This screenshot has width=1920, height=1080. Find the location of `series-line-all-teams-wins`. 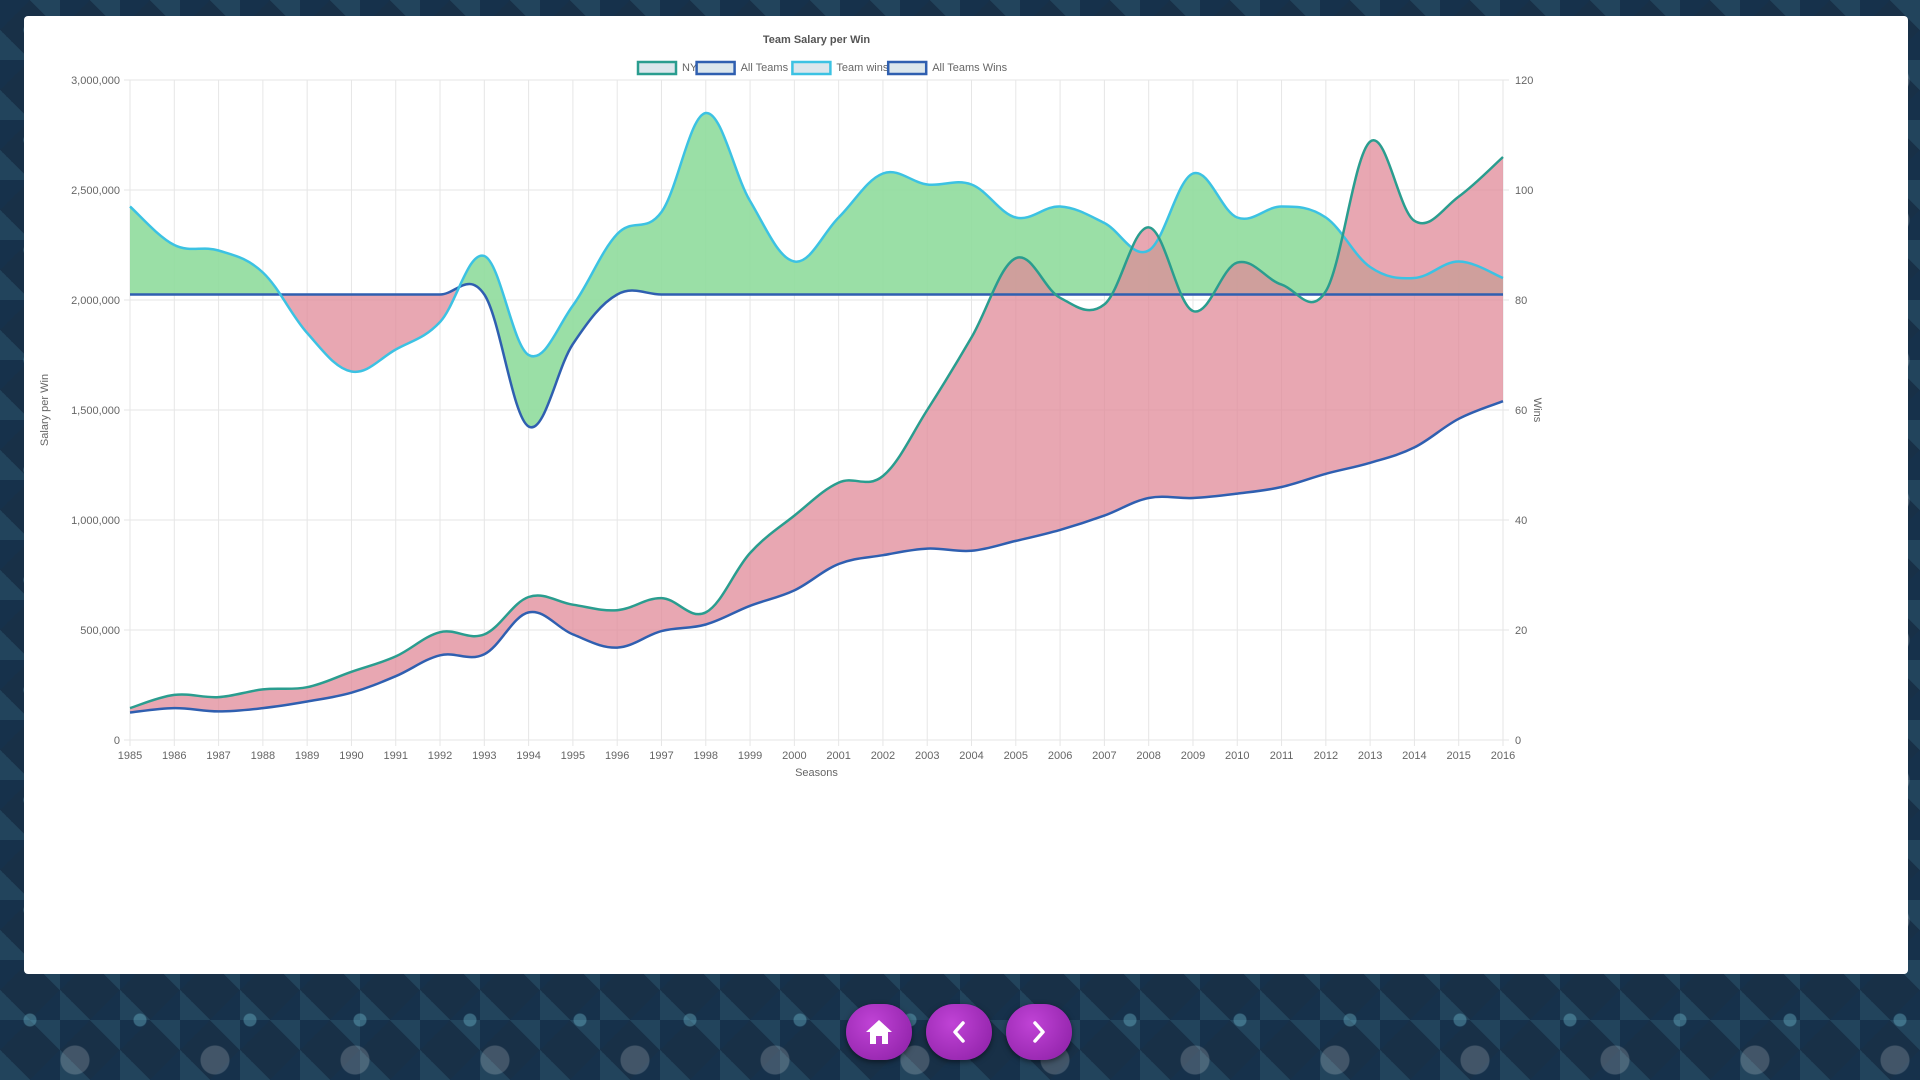

series-line-all-teams-wins is located at coordinates (816, 355).